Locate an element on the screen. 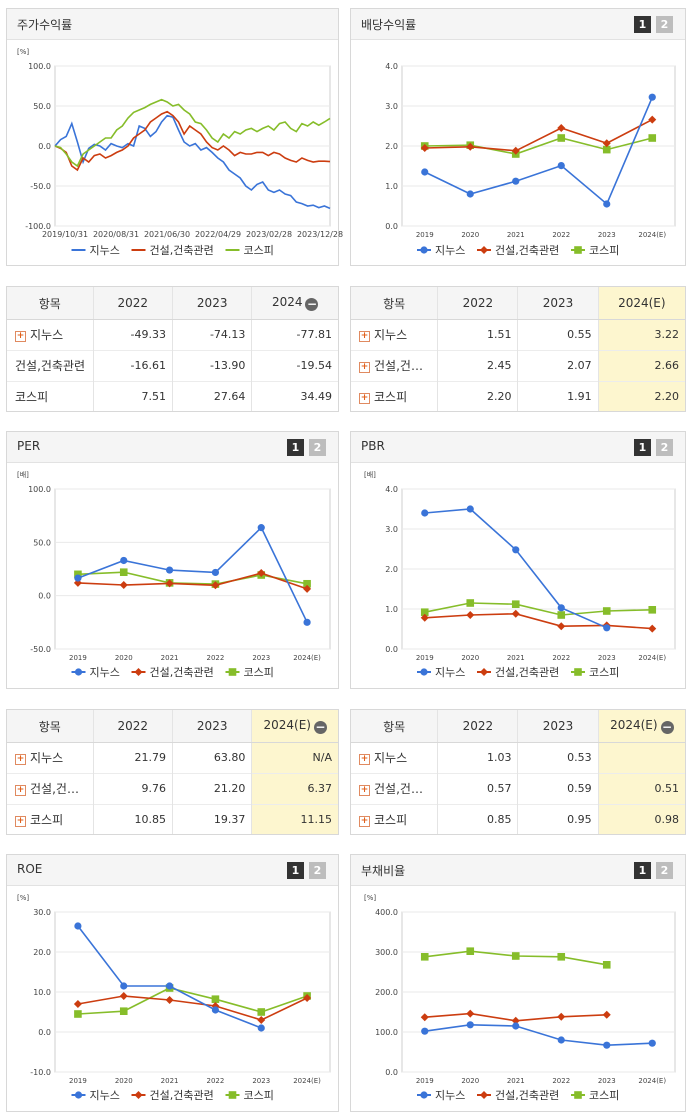  per-table-header: 2022 is located at coordinates (132, 726).